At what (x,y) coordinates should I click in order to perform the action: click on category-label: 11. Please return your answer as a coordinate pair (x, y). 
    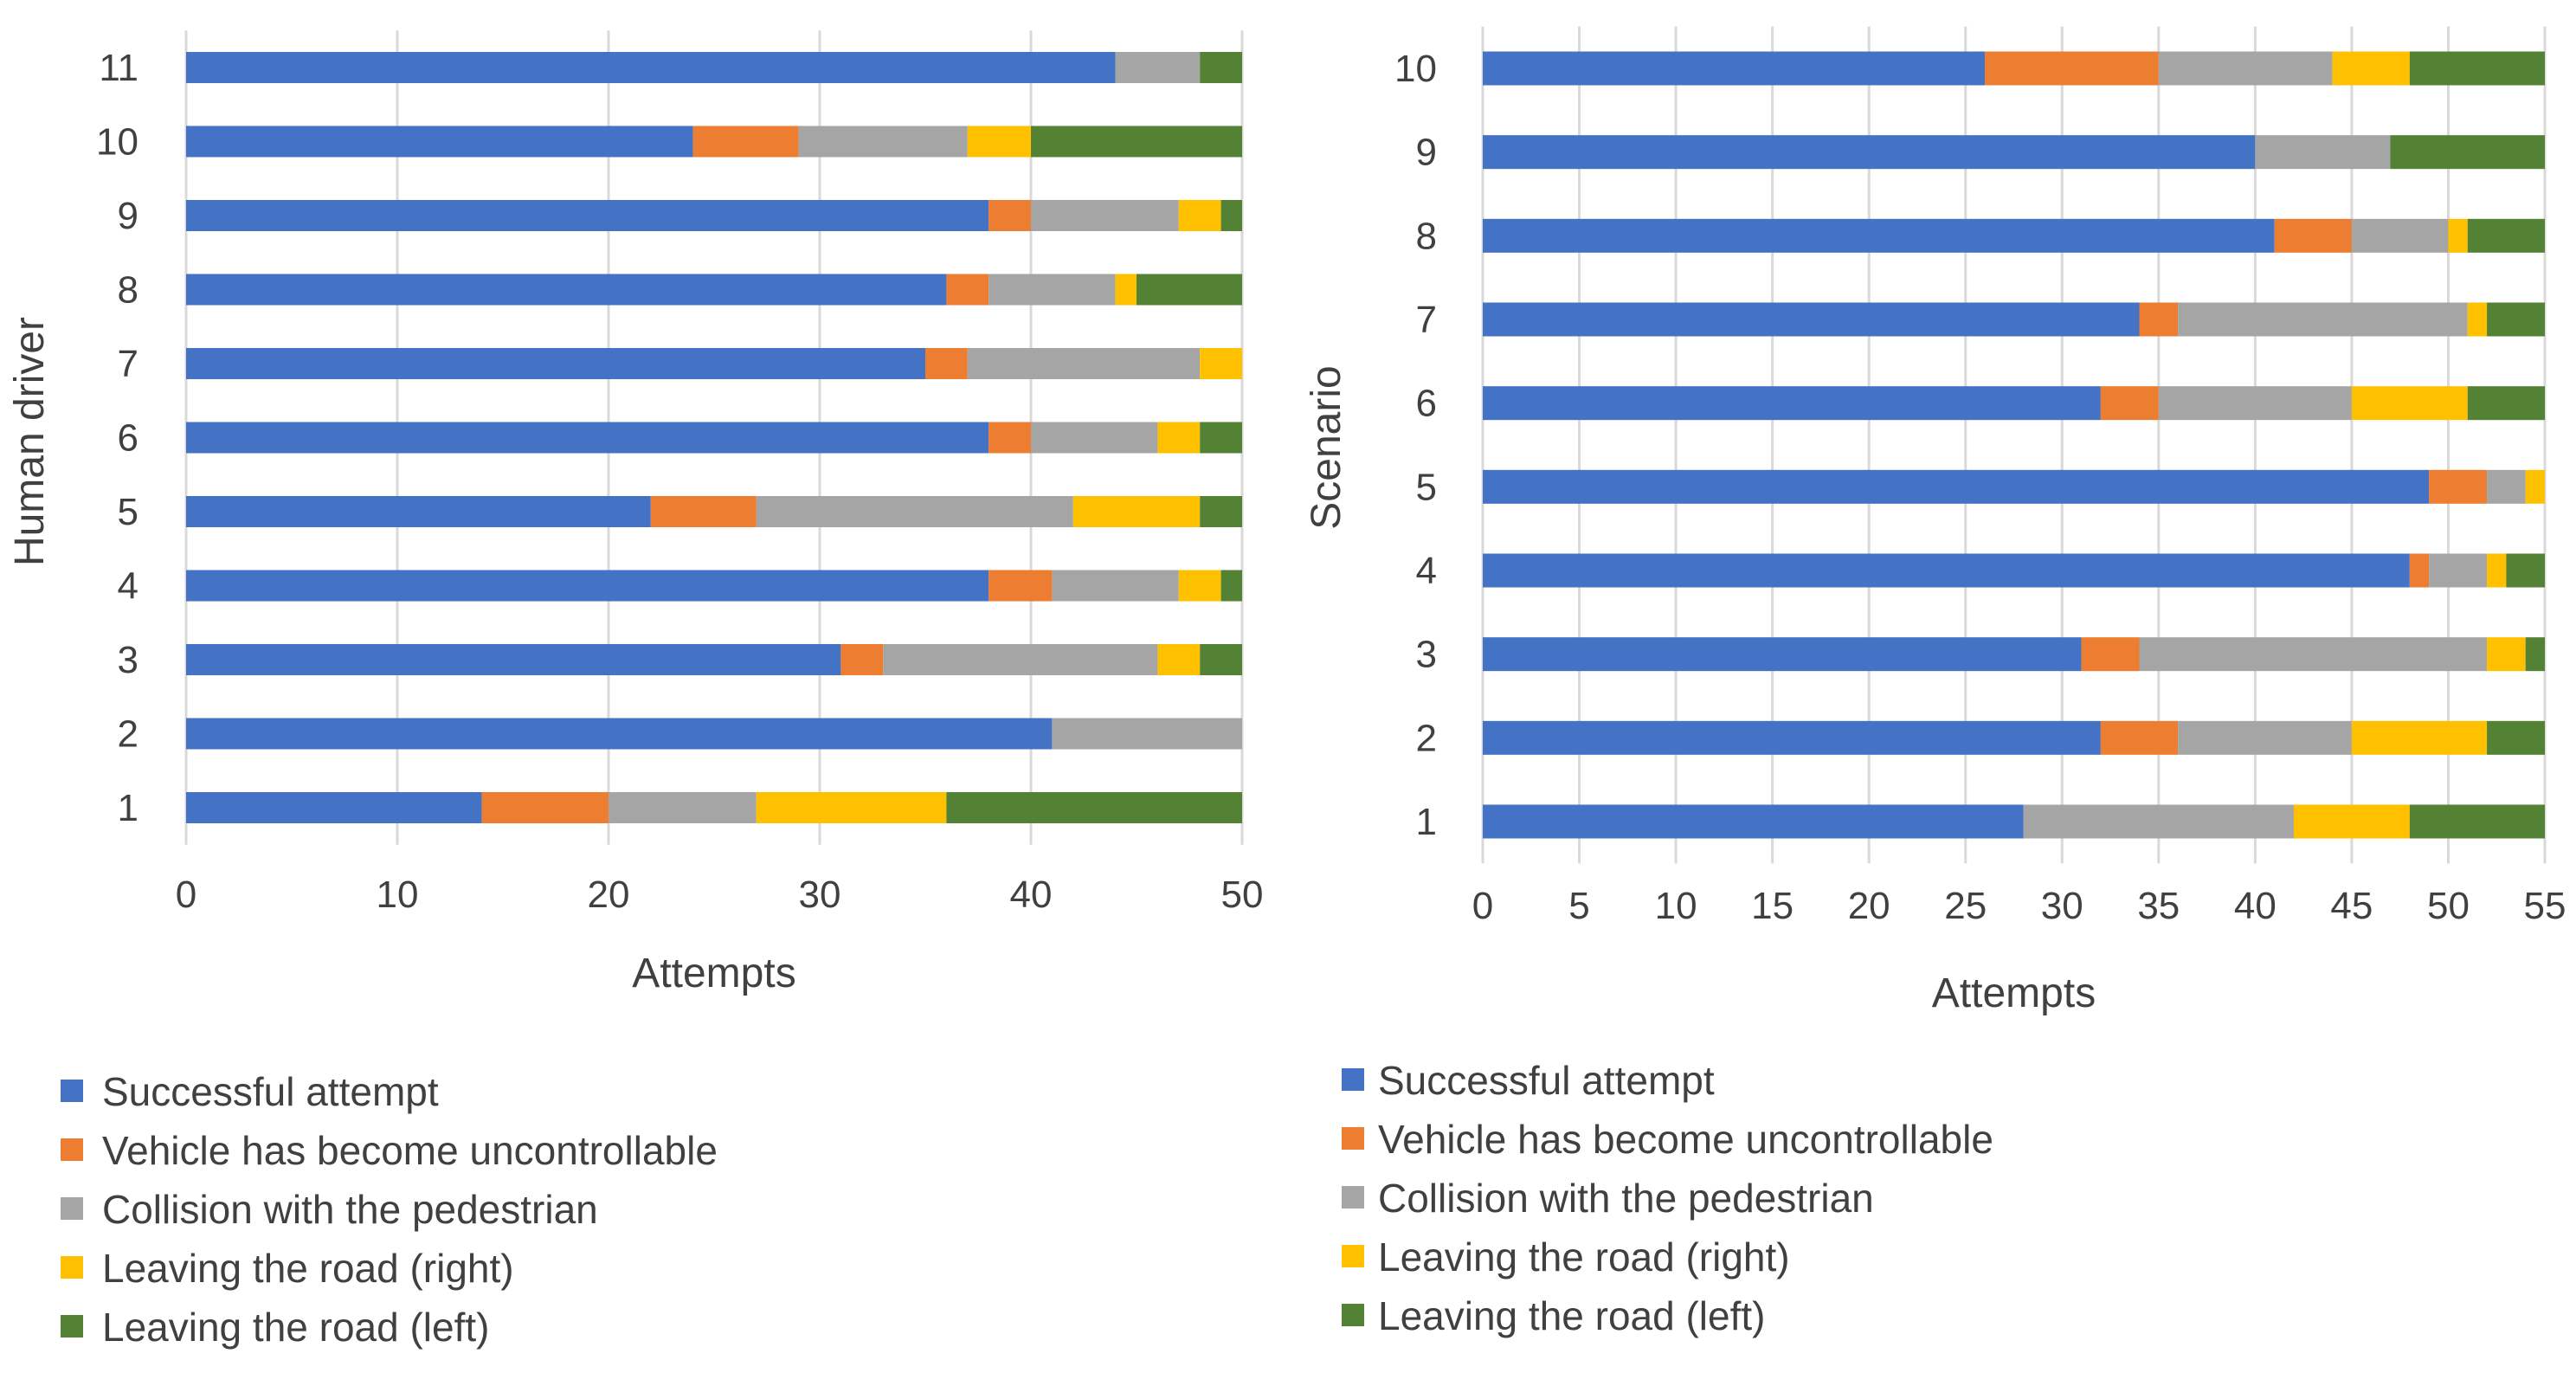
    Looking at the image, I should click on (118, 68).